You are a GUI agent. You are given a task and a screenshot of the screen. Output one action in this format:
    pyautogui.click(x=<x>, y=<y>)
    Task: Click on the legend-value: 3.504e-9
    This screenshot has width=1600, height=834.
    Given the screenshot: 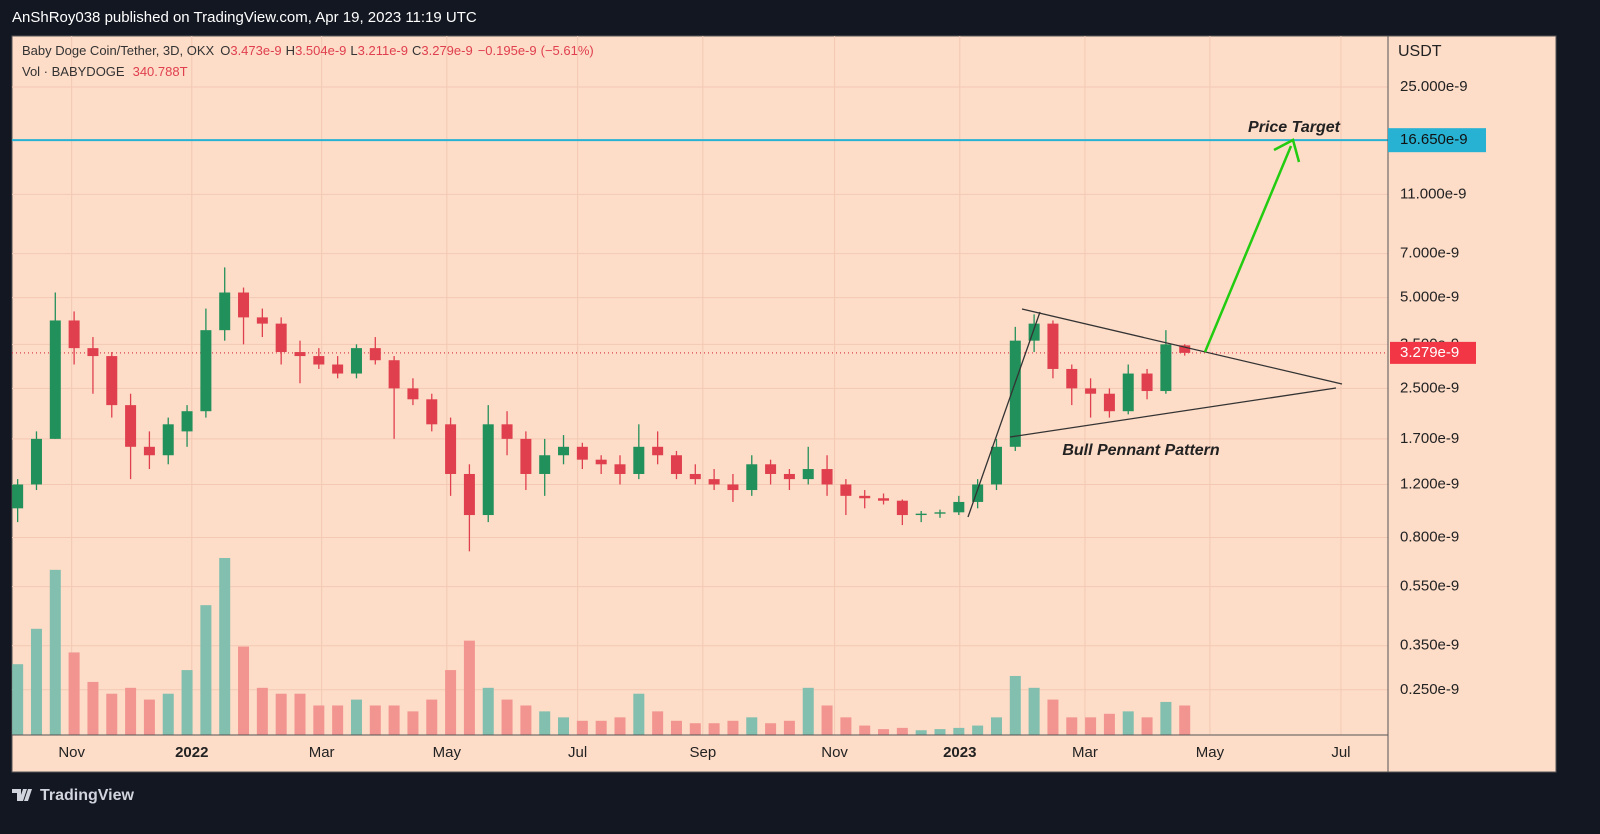 What is the action you would take?
    pyautogui.click(x=320, y=50)
    